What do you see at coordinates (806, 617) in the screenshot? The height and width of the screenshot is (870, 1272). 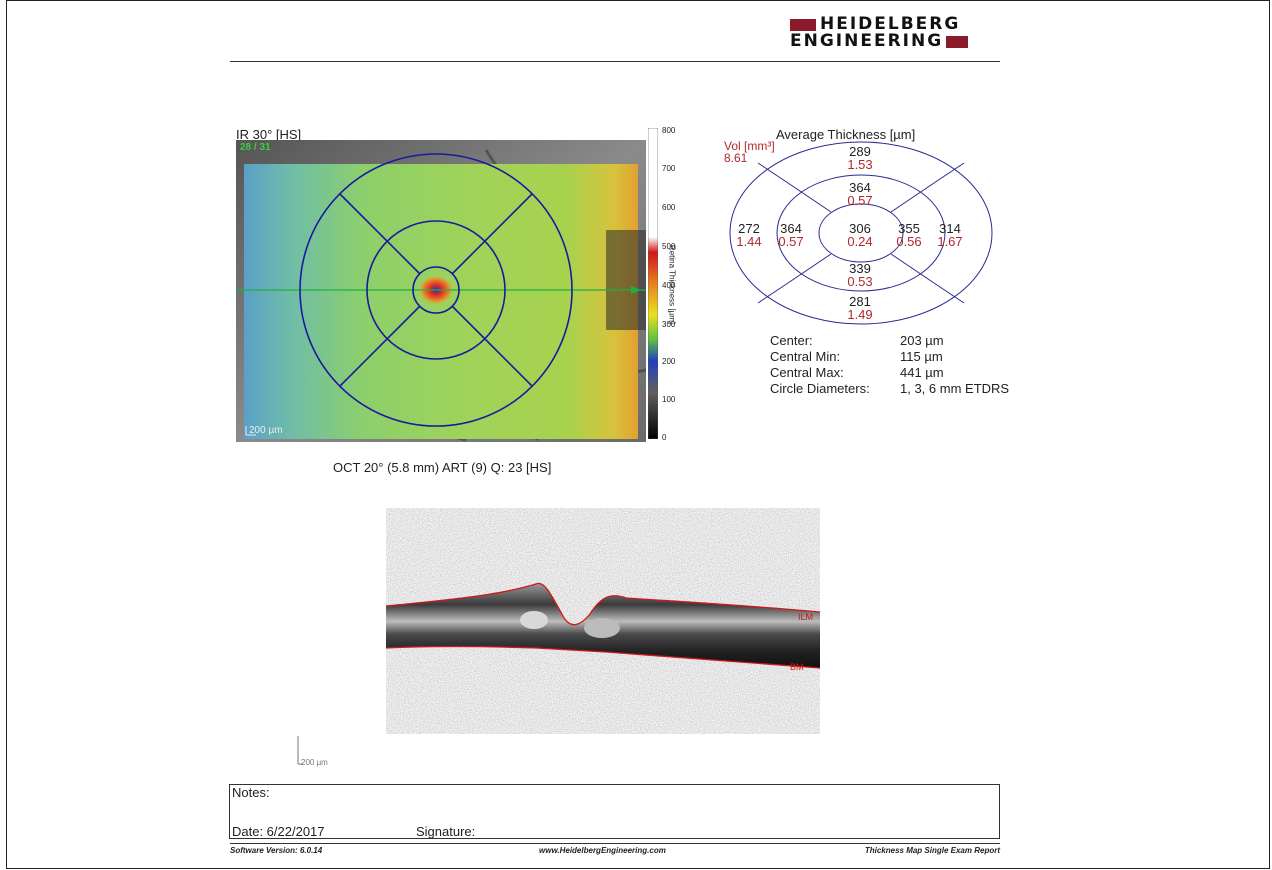 I see `ilm-label: ILM` at bounding box center [806, 617].